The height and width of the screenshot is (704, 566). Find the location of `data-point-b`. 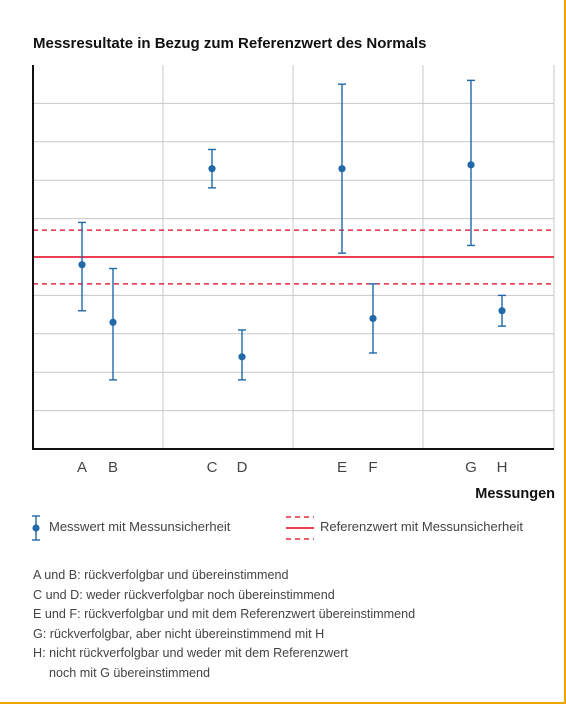

data-point-b is located at coordinates (113, 324).